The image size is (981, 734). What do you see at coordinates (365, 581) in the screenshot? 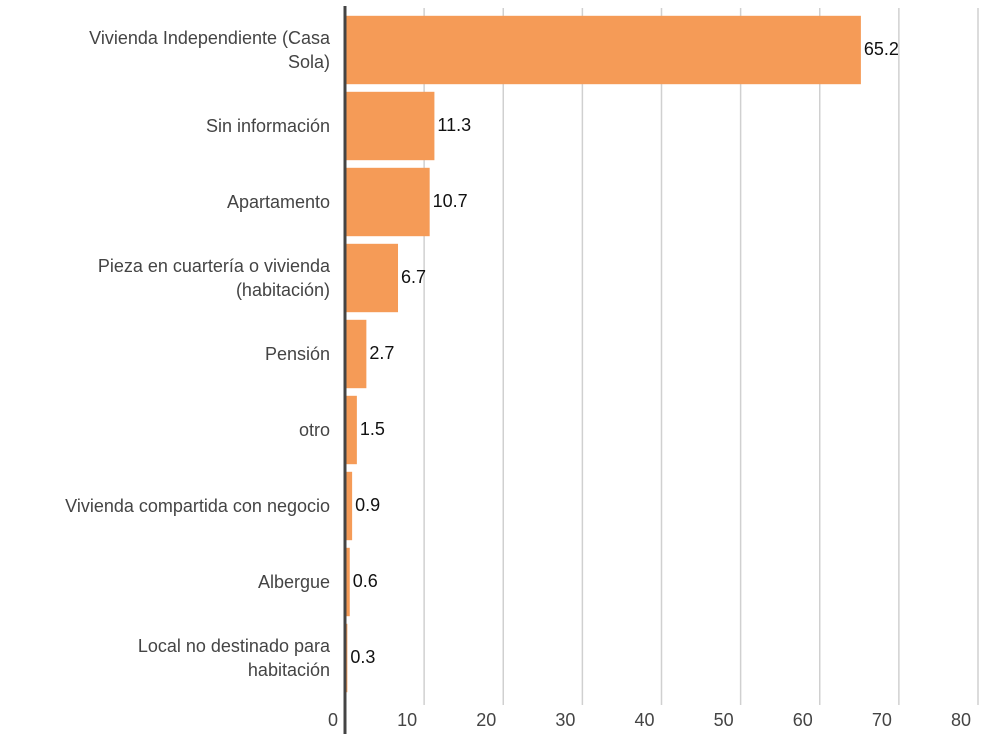
I see `value-label: 0.6` at bounding box center [365, 581].